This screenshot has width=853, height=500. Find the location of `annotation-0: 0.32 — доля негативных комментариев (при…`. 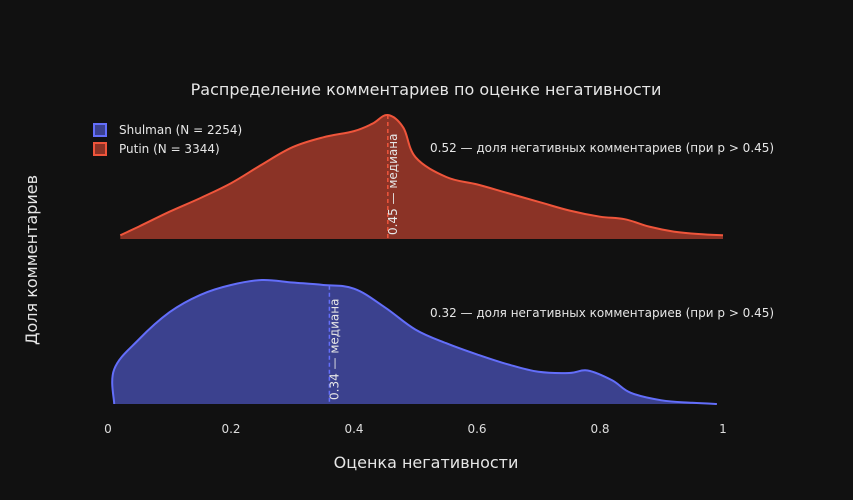

annotation-0: 0.32 — доля негативных комментариев (при… is located at coordinates (602, 313).